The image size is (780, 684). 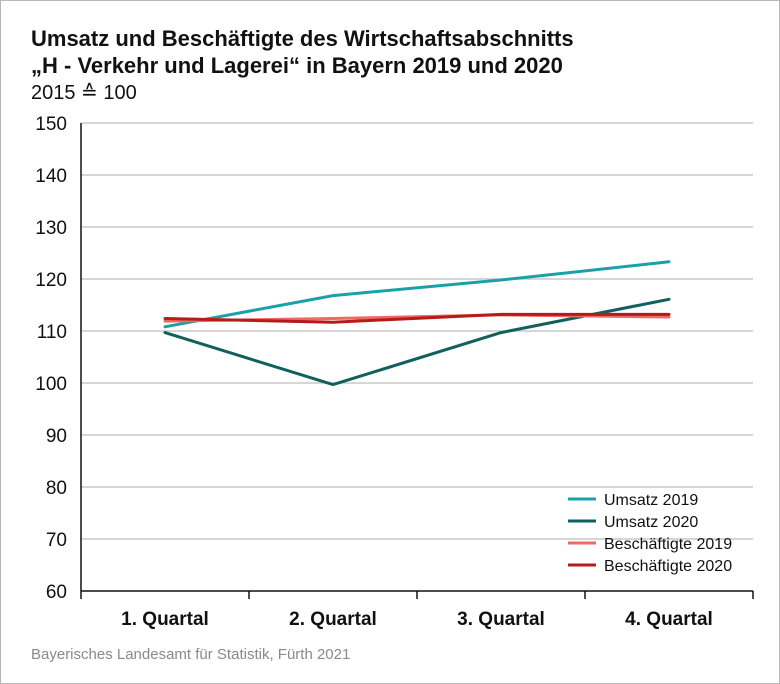 I want to click on legend-label: Beschäftigte 2020, so click(x=668, y=566).